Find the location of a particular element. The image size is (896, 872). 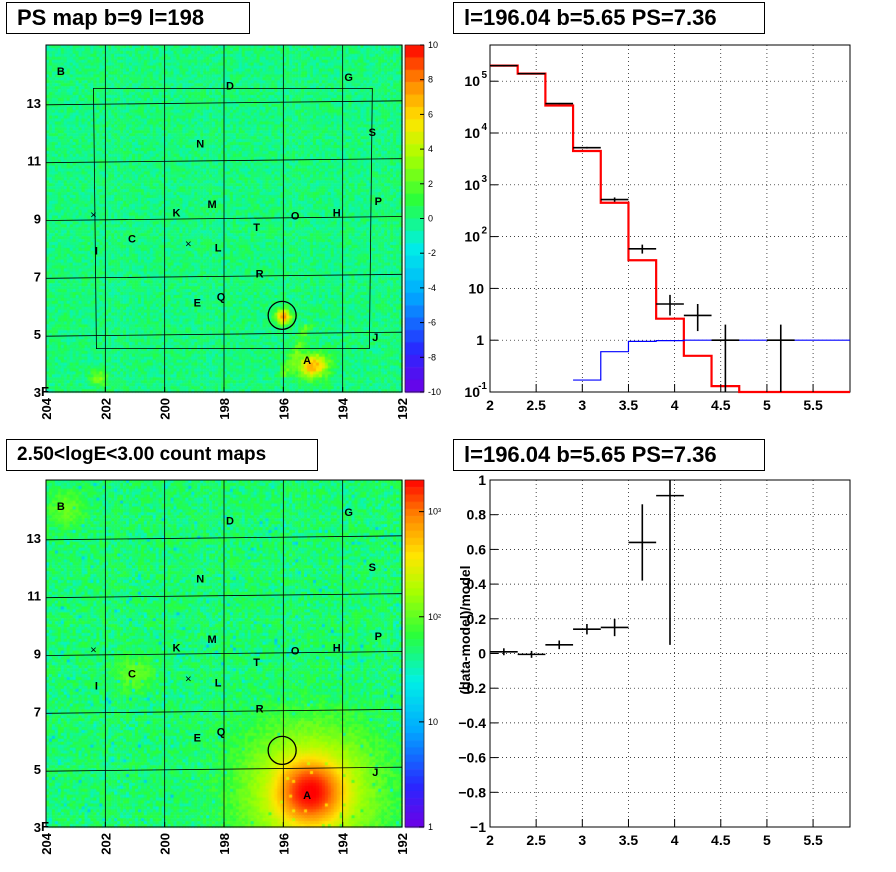

count_map-cross-marker: × is located at coordinates (188, 680).